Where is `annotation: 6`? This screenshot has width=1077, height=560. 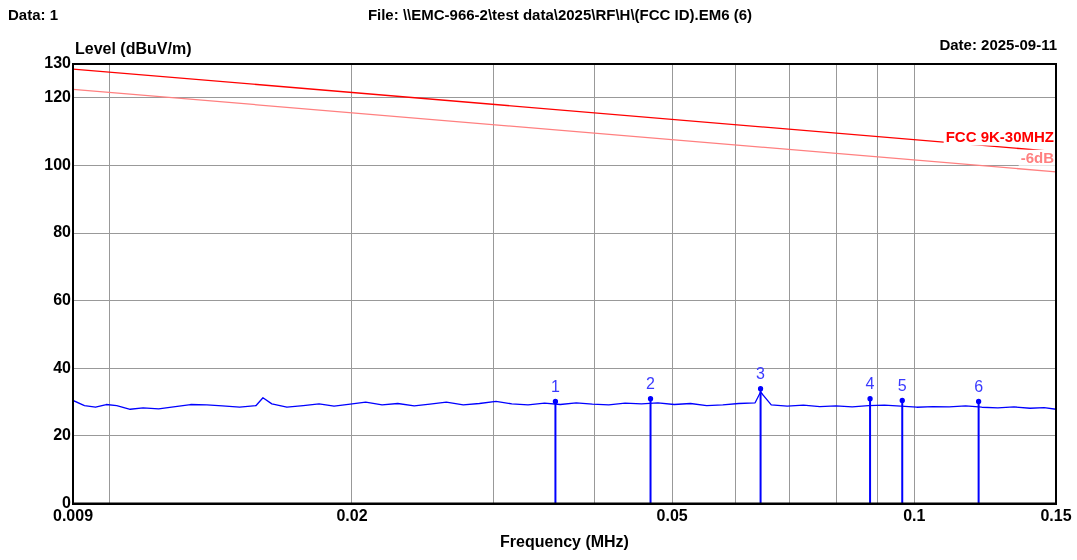 annotation: 6 is located at coordinates (979, 386).